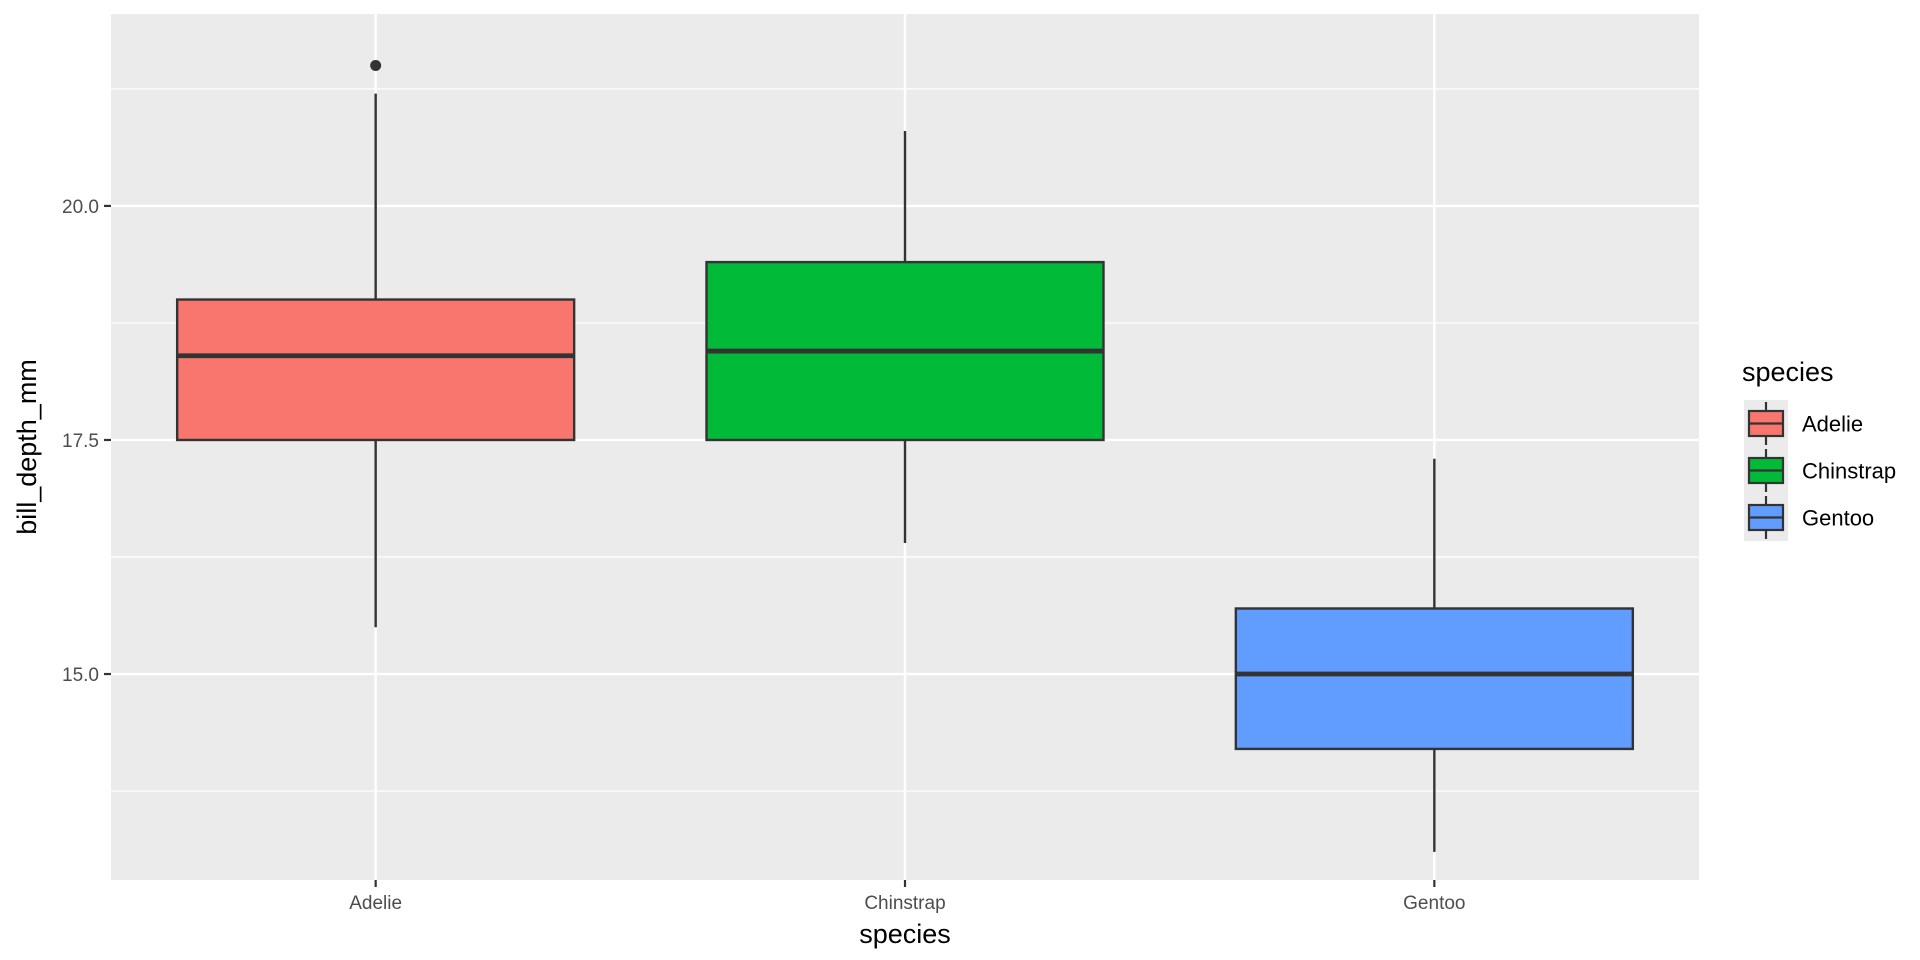 This screenshot has width=1920, height=960. Describe the element at coordinates (27, 447) in the screenshot. I see `y-axis-title: bill_depth_mm` at that location.